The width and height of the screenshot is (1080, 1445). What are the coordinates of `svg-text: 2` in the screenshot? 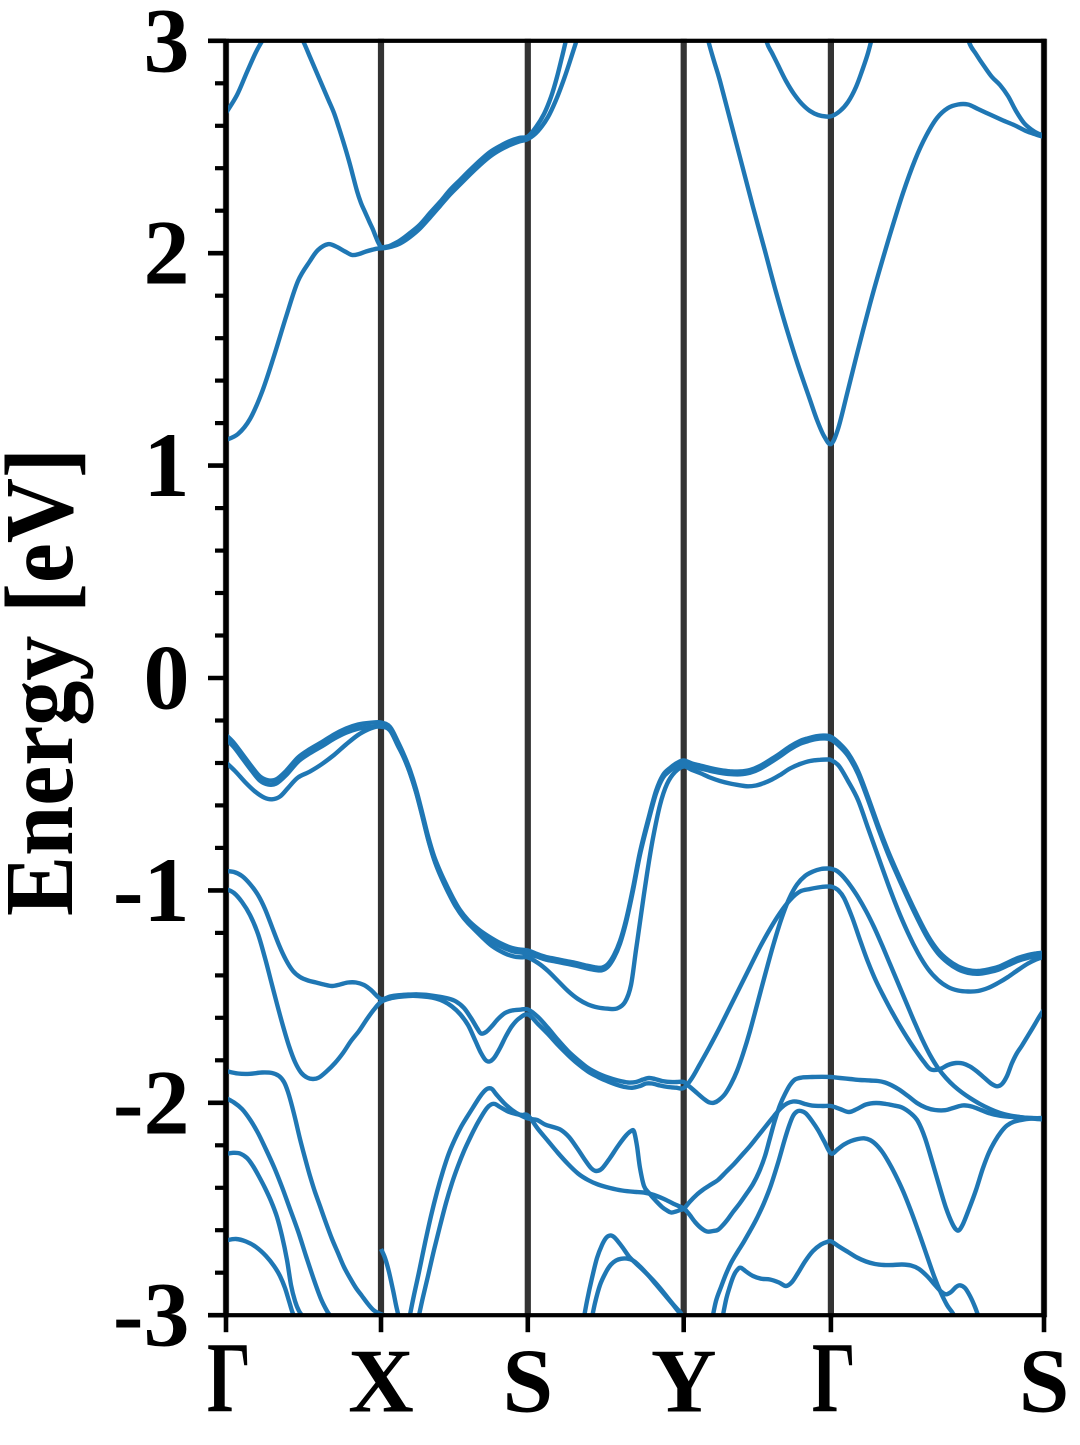 It's located at (167, 253).